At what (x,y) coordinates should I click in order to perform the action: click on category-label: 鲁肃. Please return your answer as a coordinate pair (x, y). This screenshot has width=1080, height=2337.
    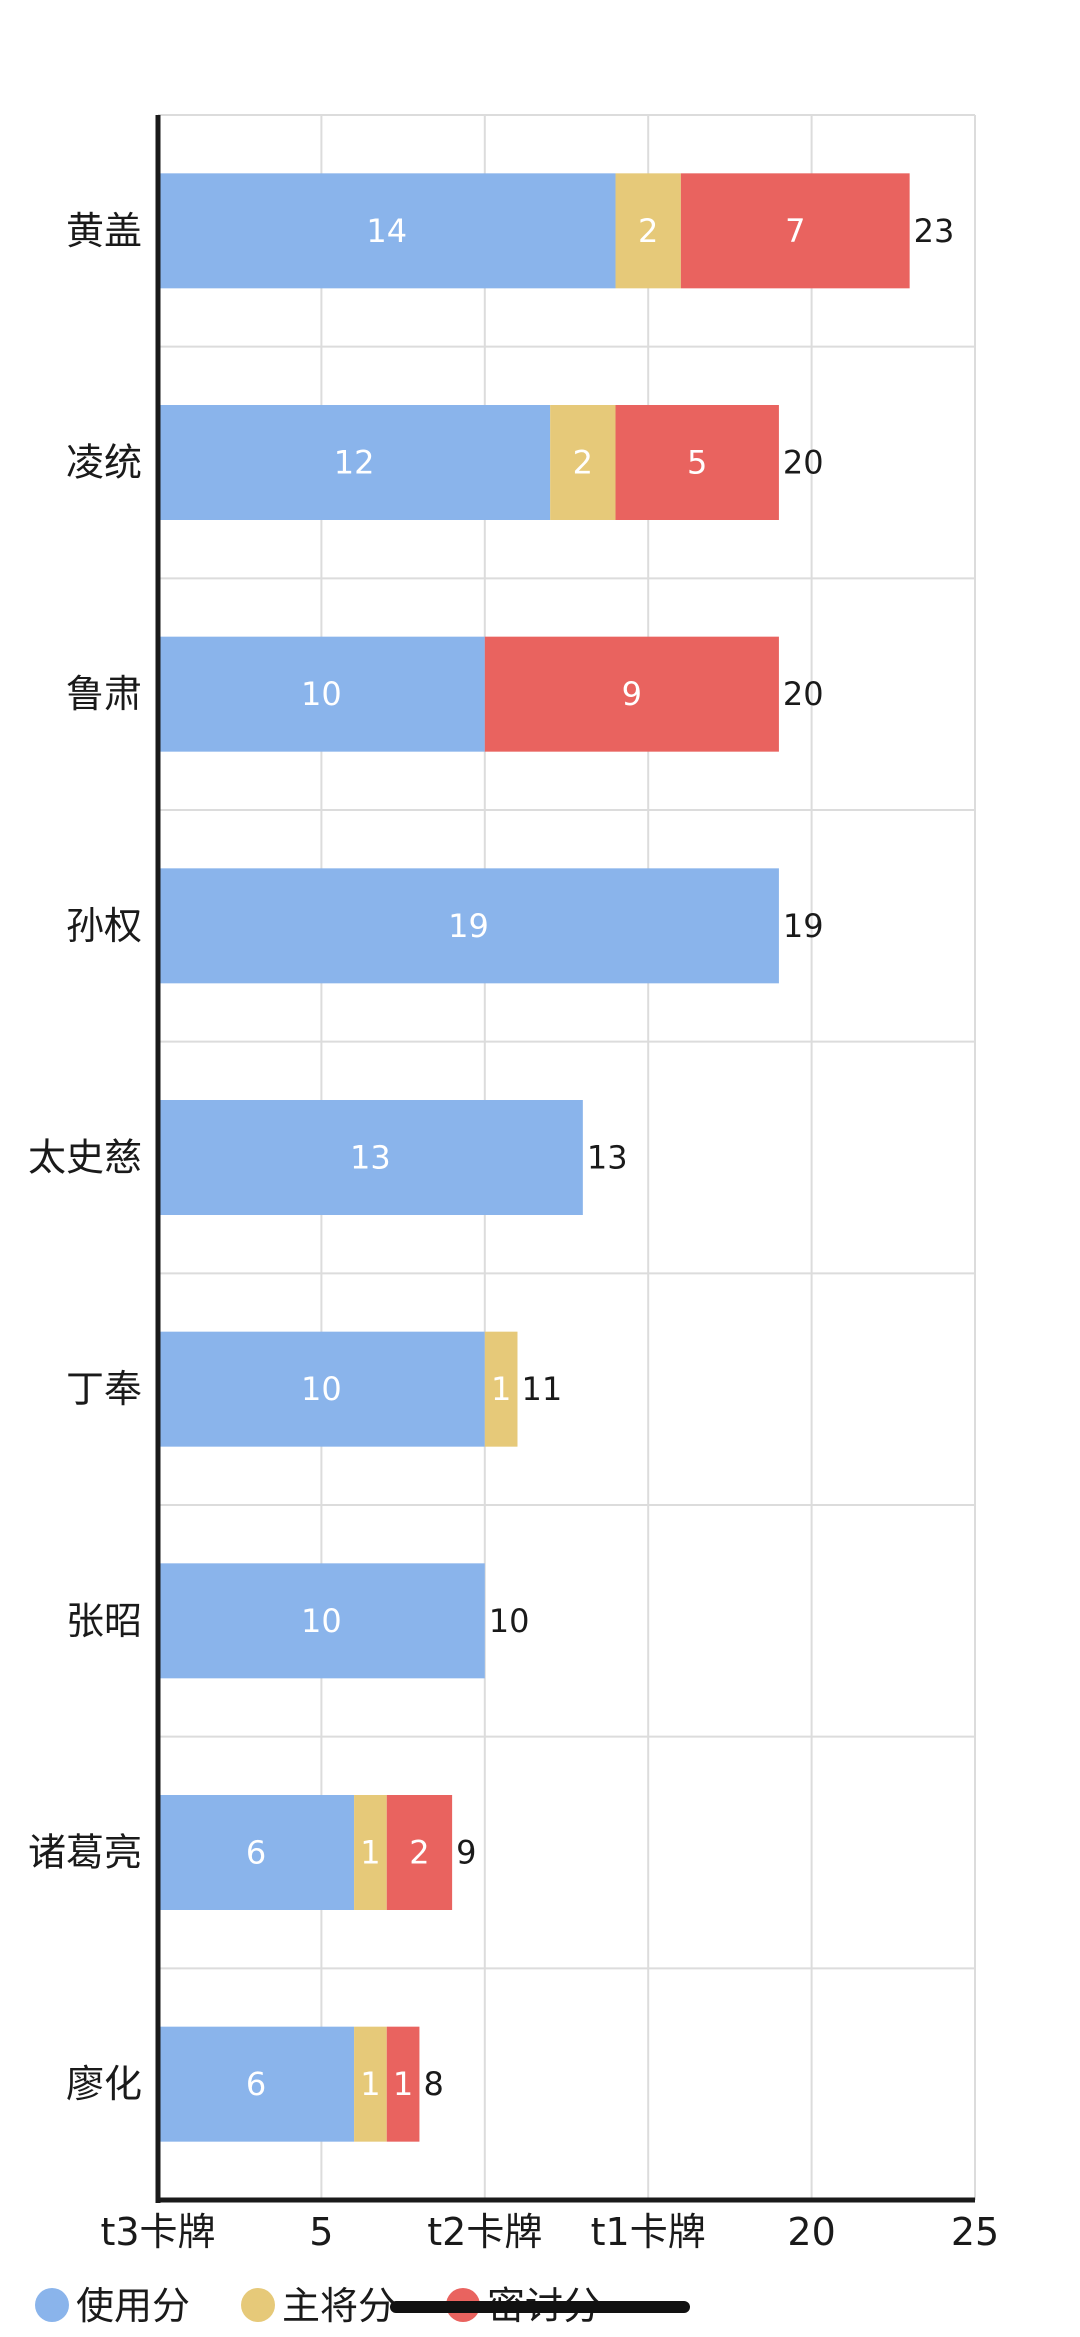
    Looking at the image, I should click on (104, 694).